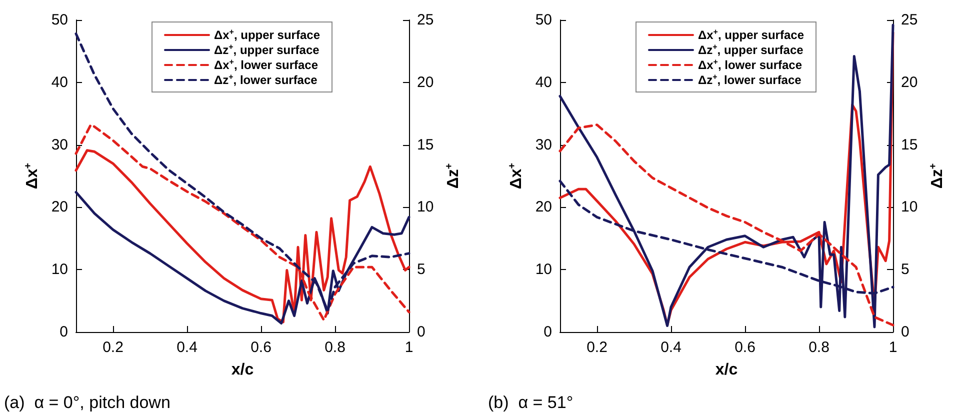  I want to click on text: (b) α = 51°, so click(531, 402).